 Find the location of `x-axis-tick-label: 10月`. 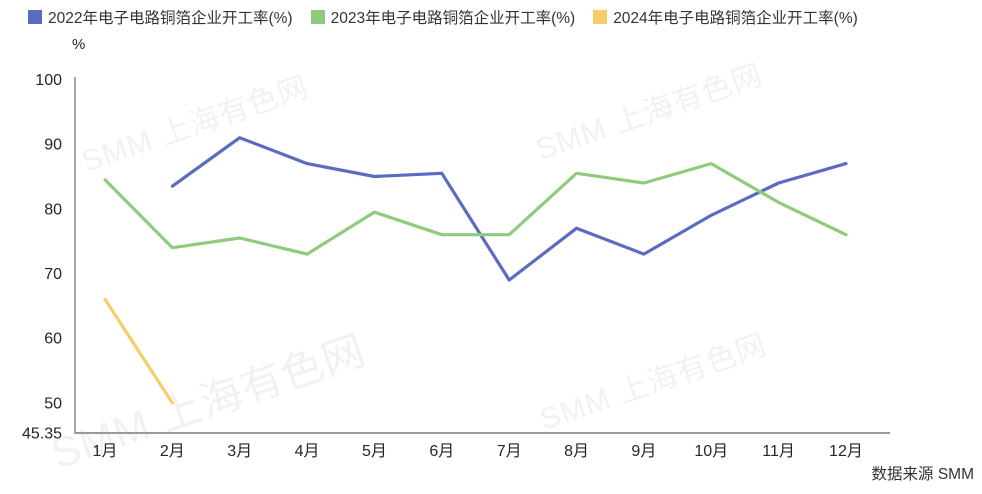

x-axis-tick-label: 10月 is located at coordinates (711, 451).